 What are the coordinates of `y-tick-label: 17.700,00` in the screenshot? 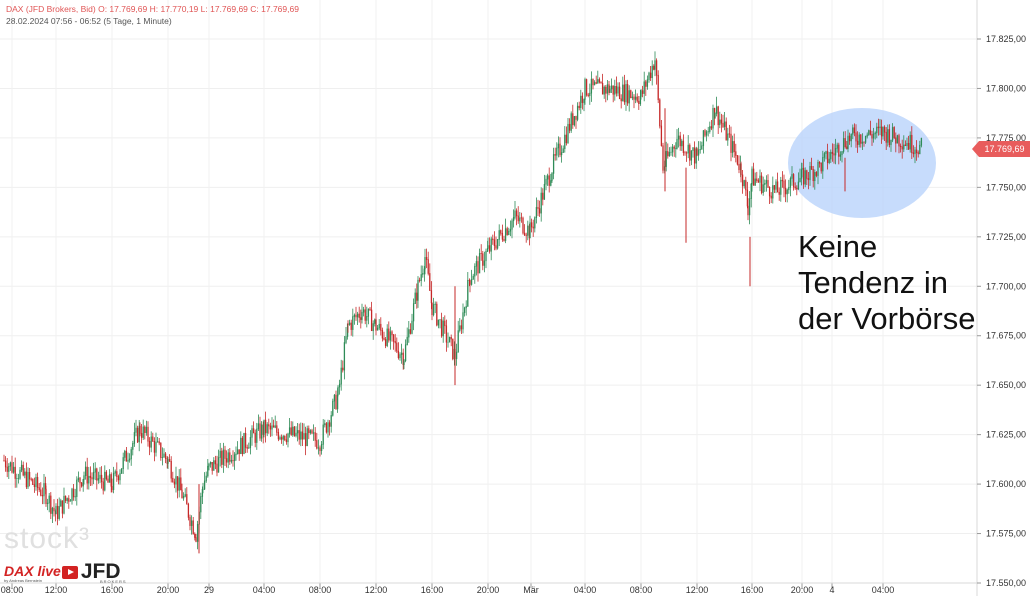 It's located at (1006, 286).